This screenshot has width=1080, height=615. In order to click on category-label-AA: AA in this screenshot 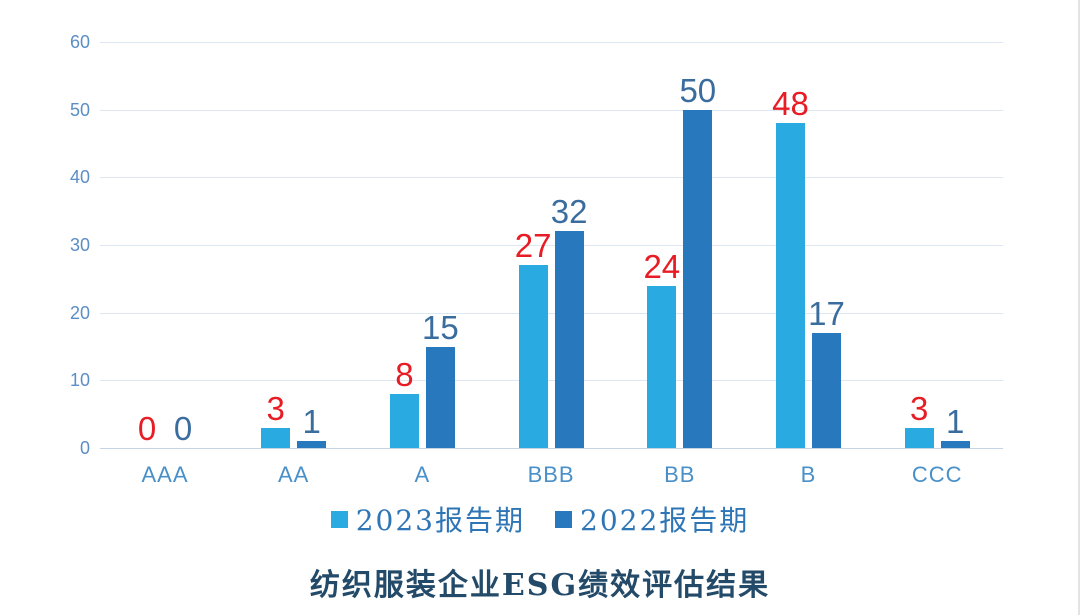, I will do `click(294, 474)`.